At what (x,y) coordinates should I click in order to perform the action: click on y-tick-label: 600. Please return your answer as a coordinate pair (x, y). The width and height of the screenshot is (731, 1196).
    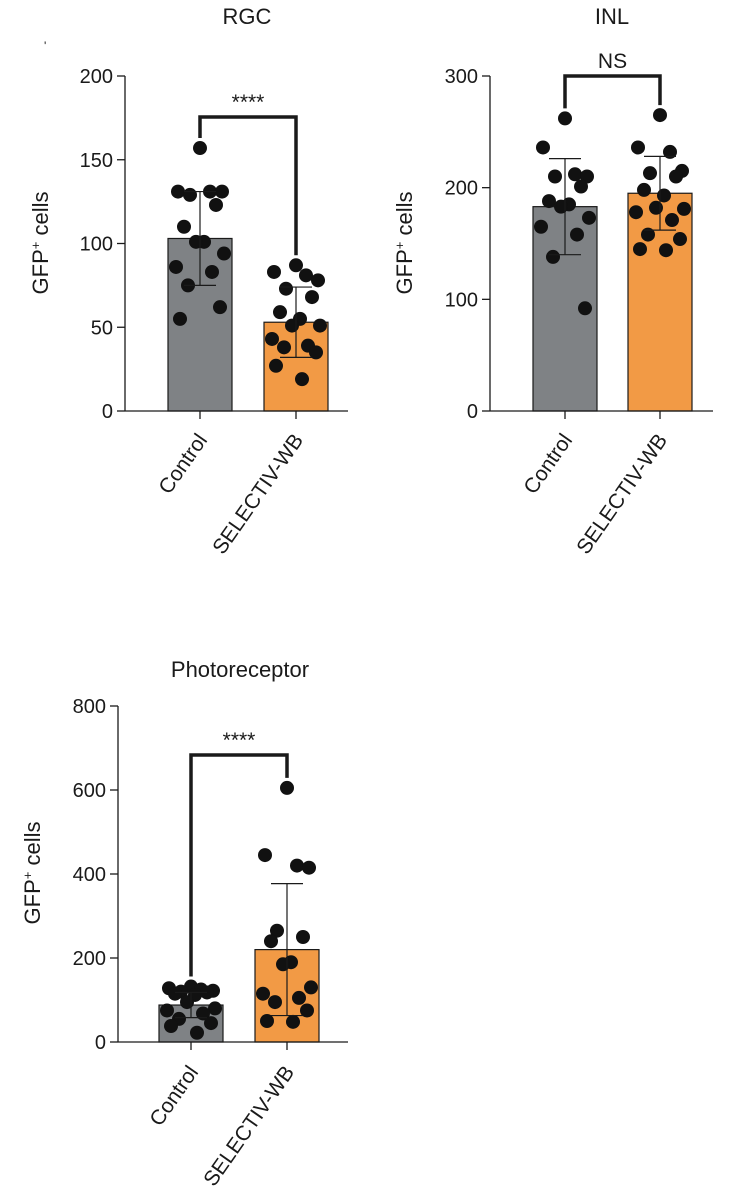
    Looking at the image, I should click on (89, 791).